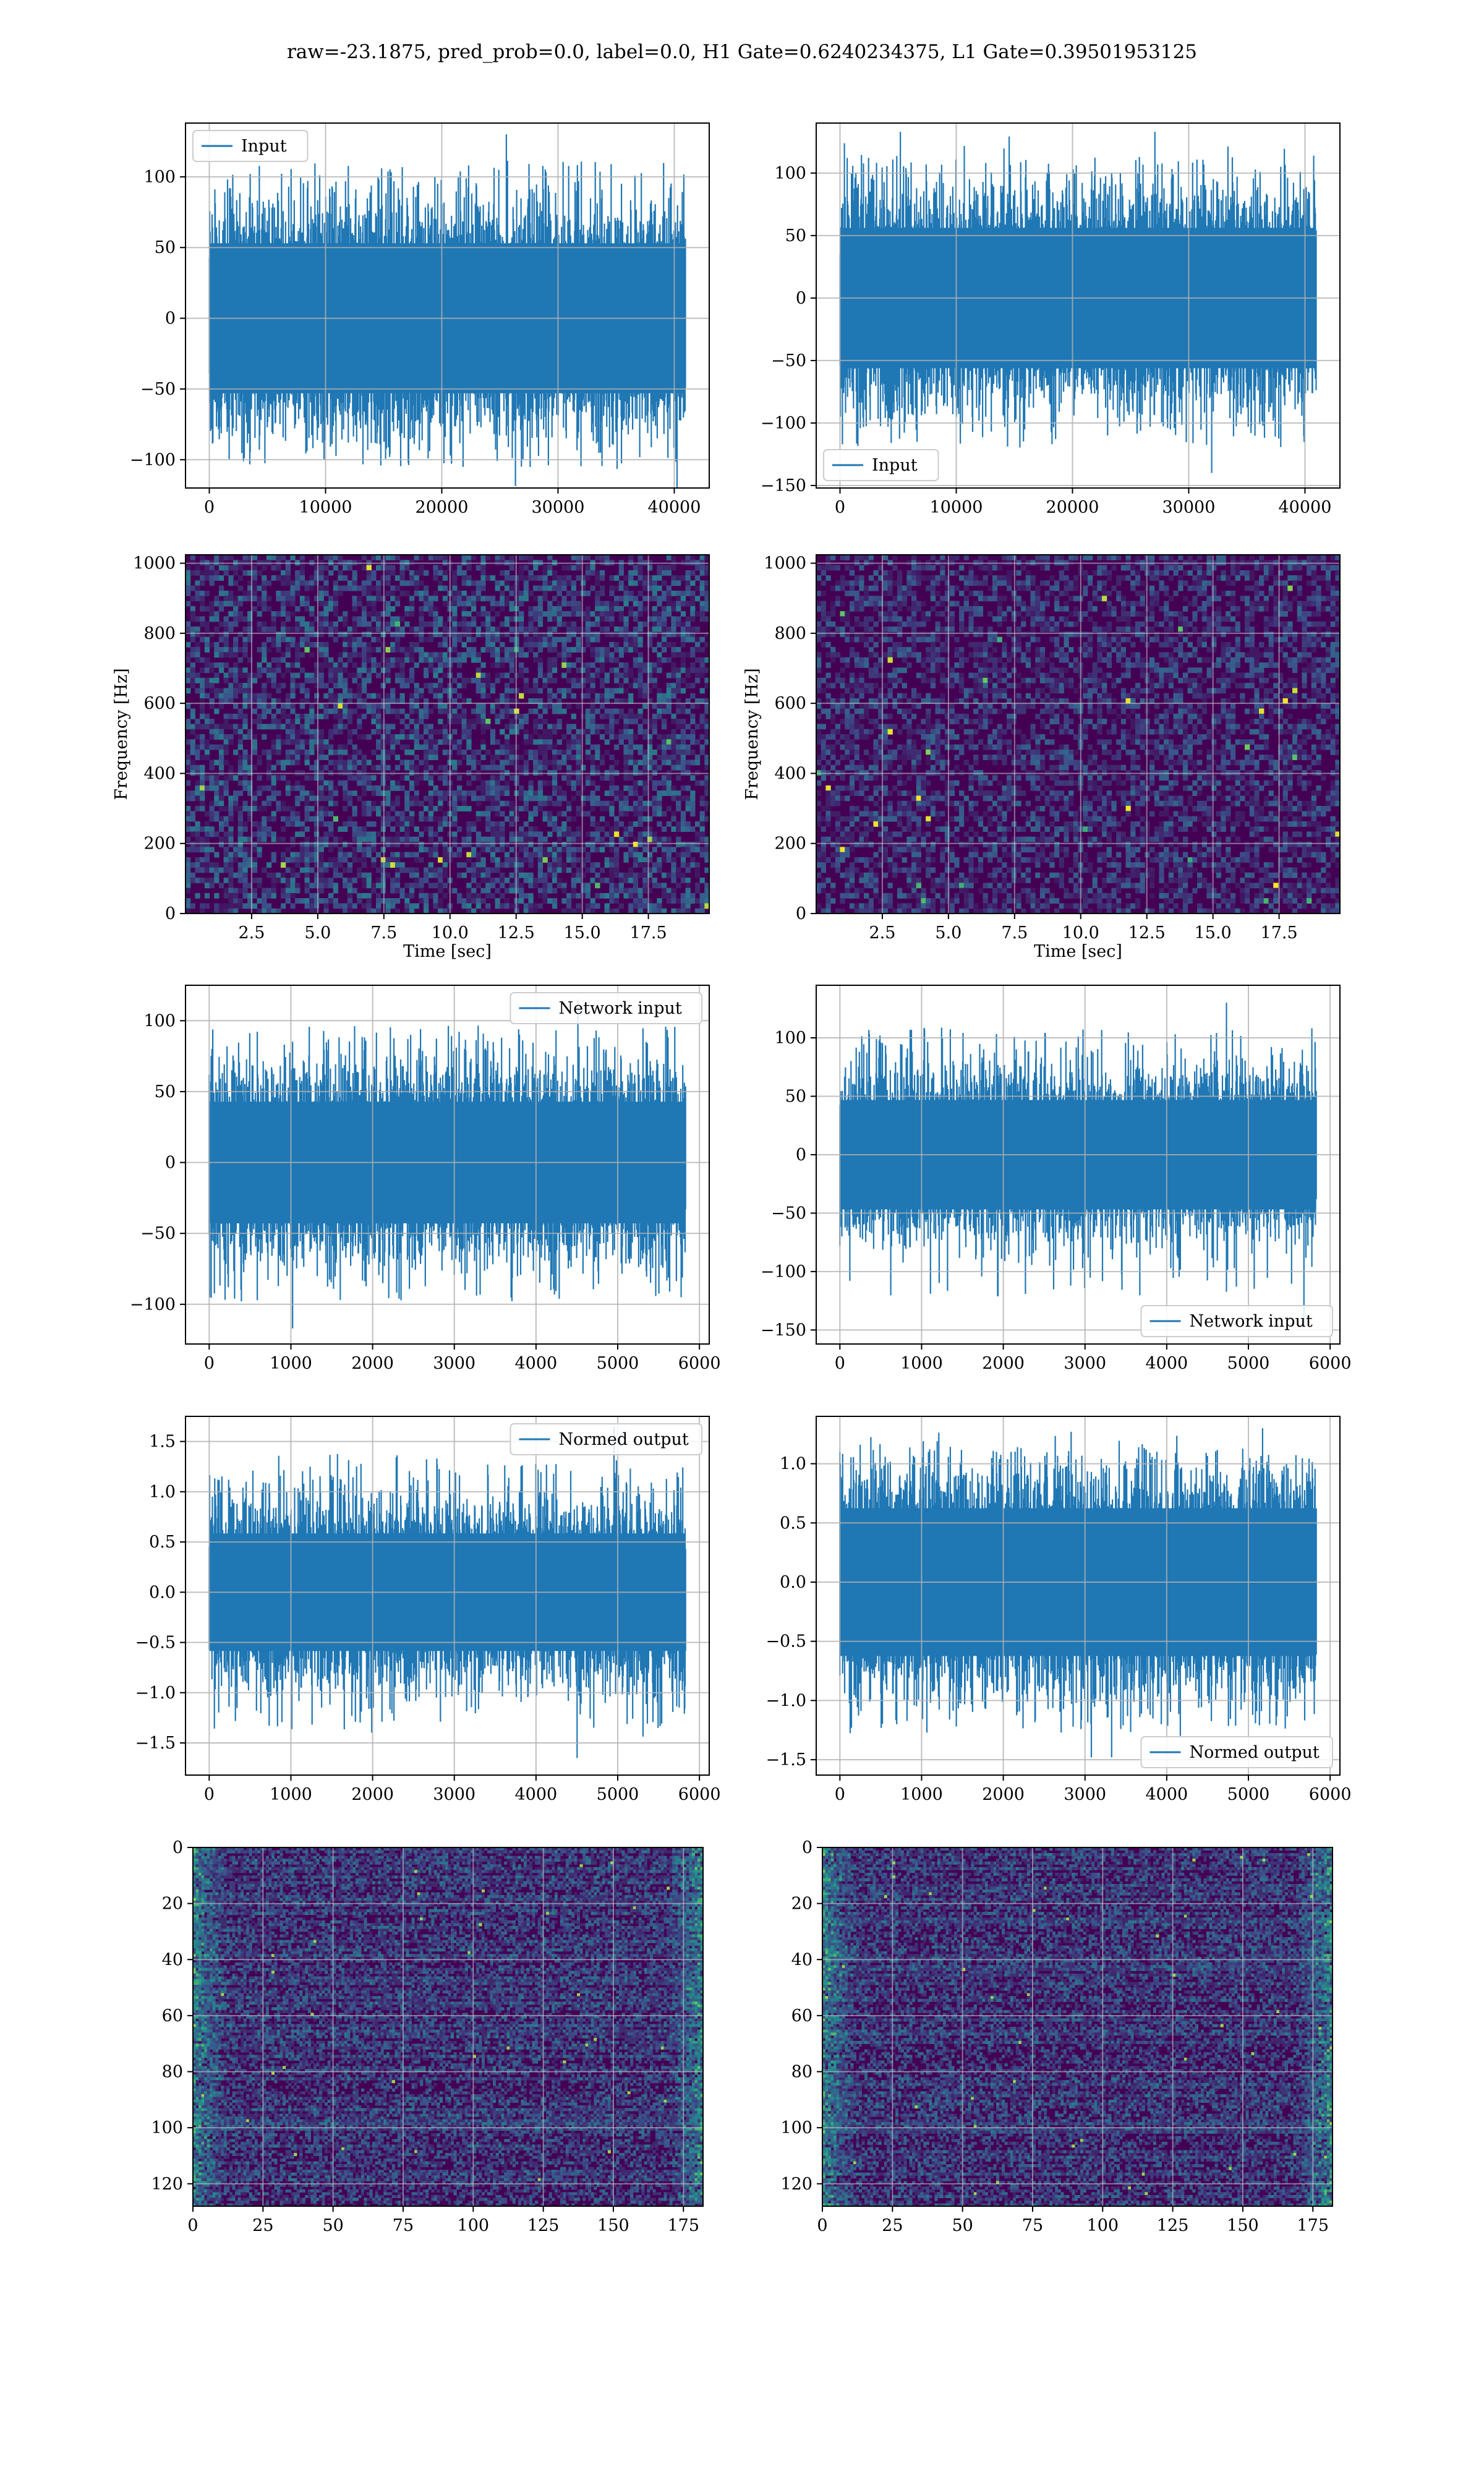 This screenshot has width=1484, height=2474. I want to click on y-tick-label: −150, so click(783, 485).